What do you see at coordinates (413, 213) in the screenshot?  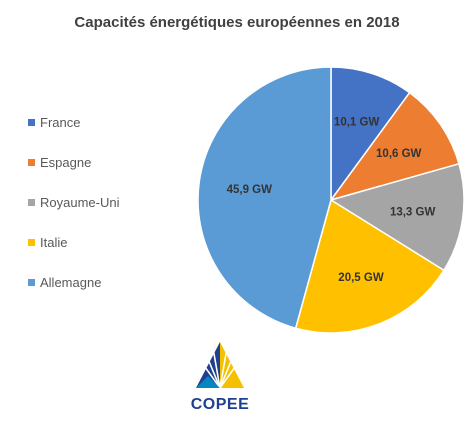 I see `data-label-royaume-uni: 13,3 GW` at bounding box center [413, 213].